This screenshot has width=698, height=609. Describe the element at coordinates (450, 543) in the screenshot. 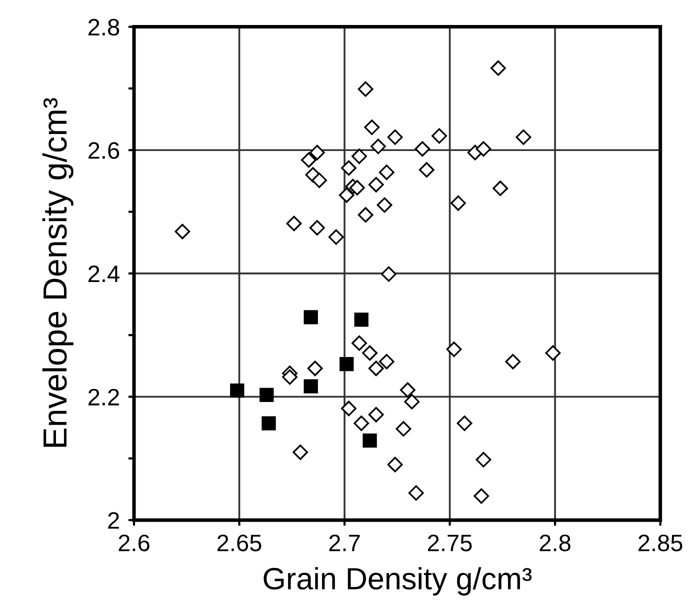

I see `x-tick-label: 2.75` at that location.